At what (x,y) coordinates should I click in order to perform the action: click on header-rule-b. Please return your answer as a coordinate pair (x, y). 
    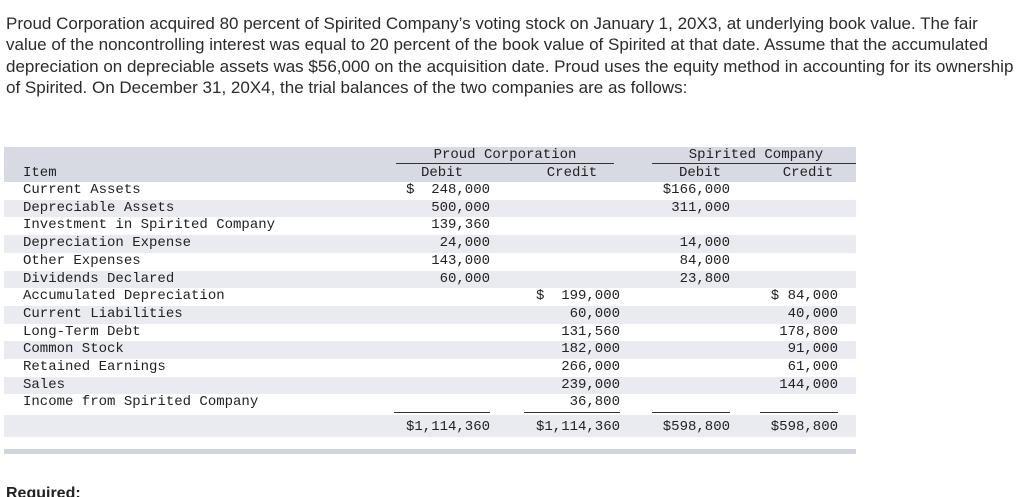
    Looking at the image, I should click on (754, 163).